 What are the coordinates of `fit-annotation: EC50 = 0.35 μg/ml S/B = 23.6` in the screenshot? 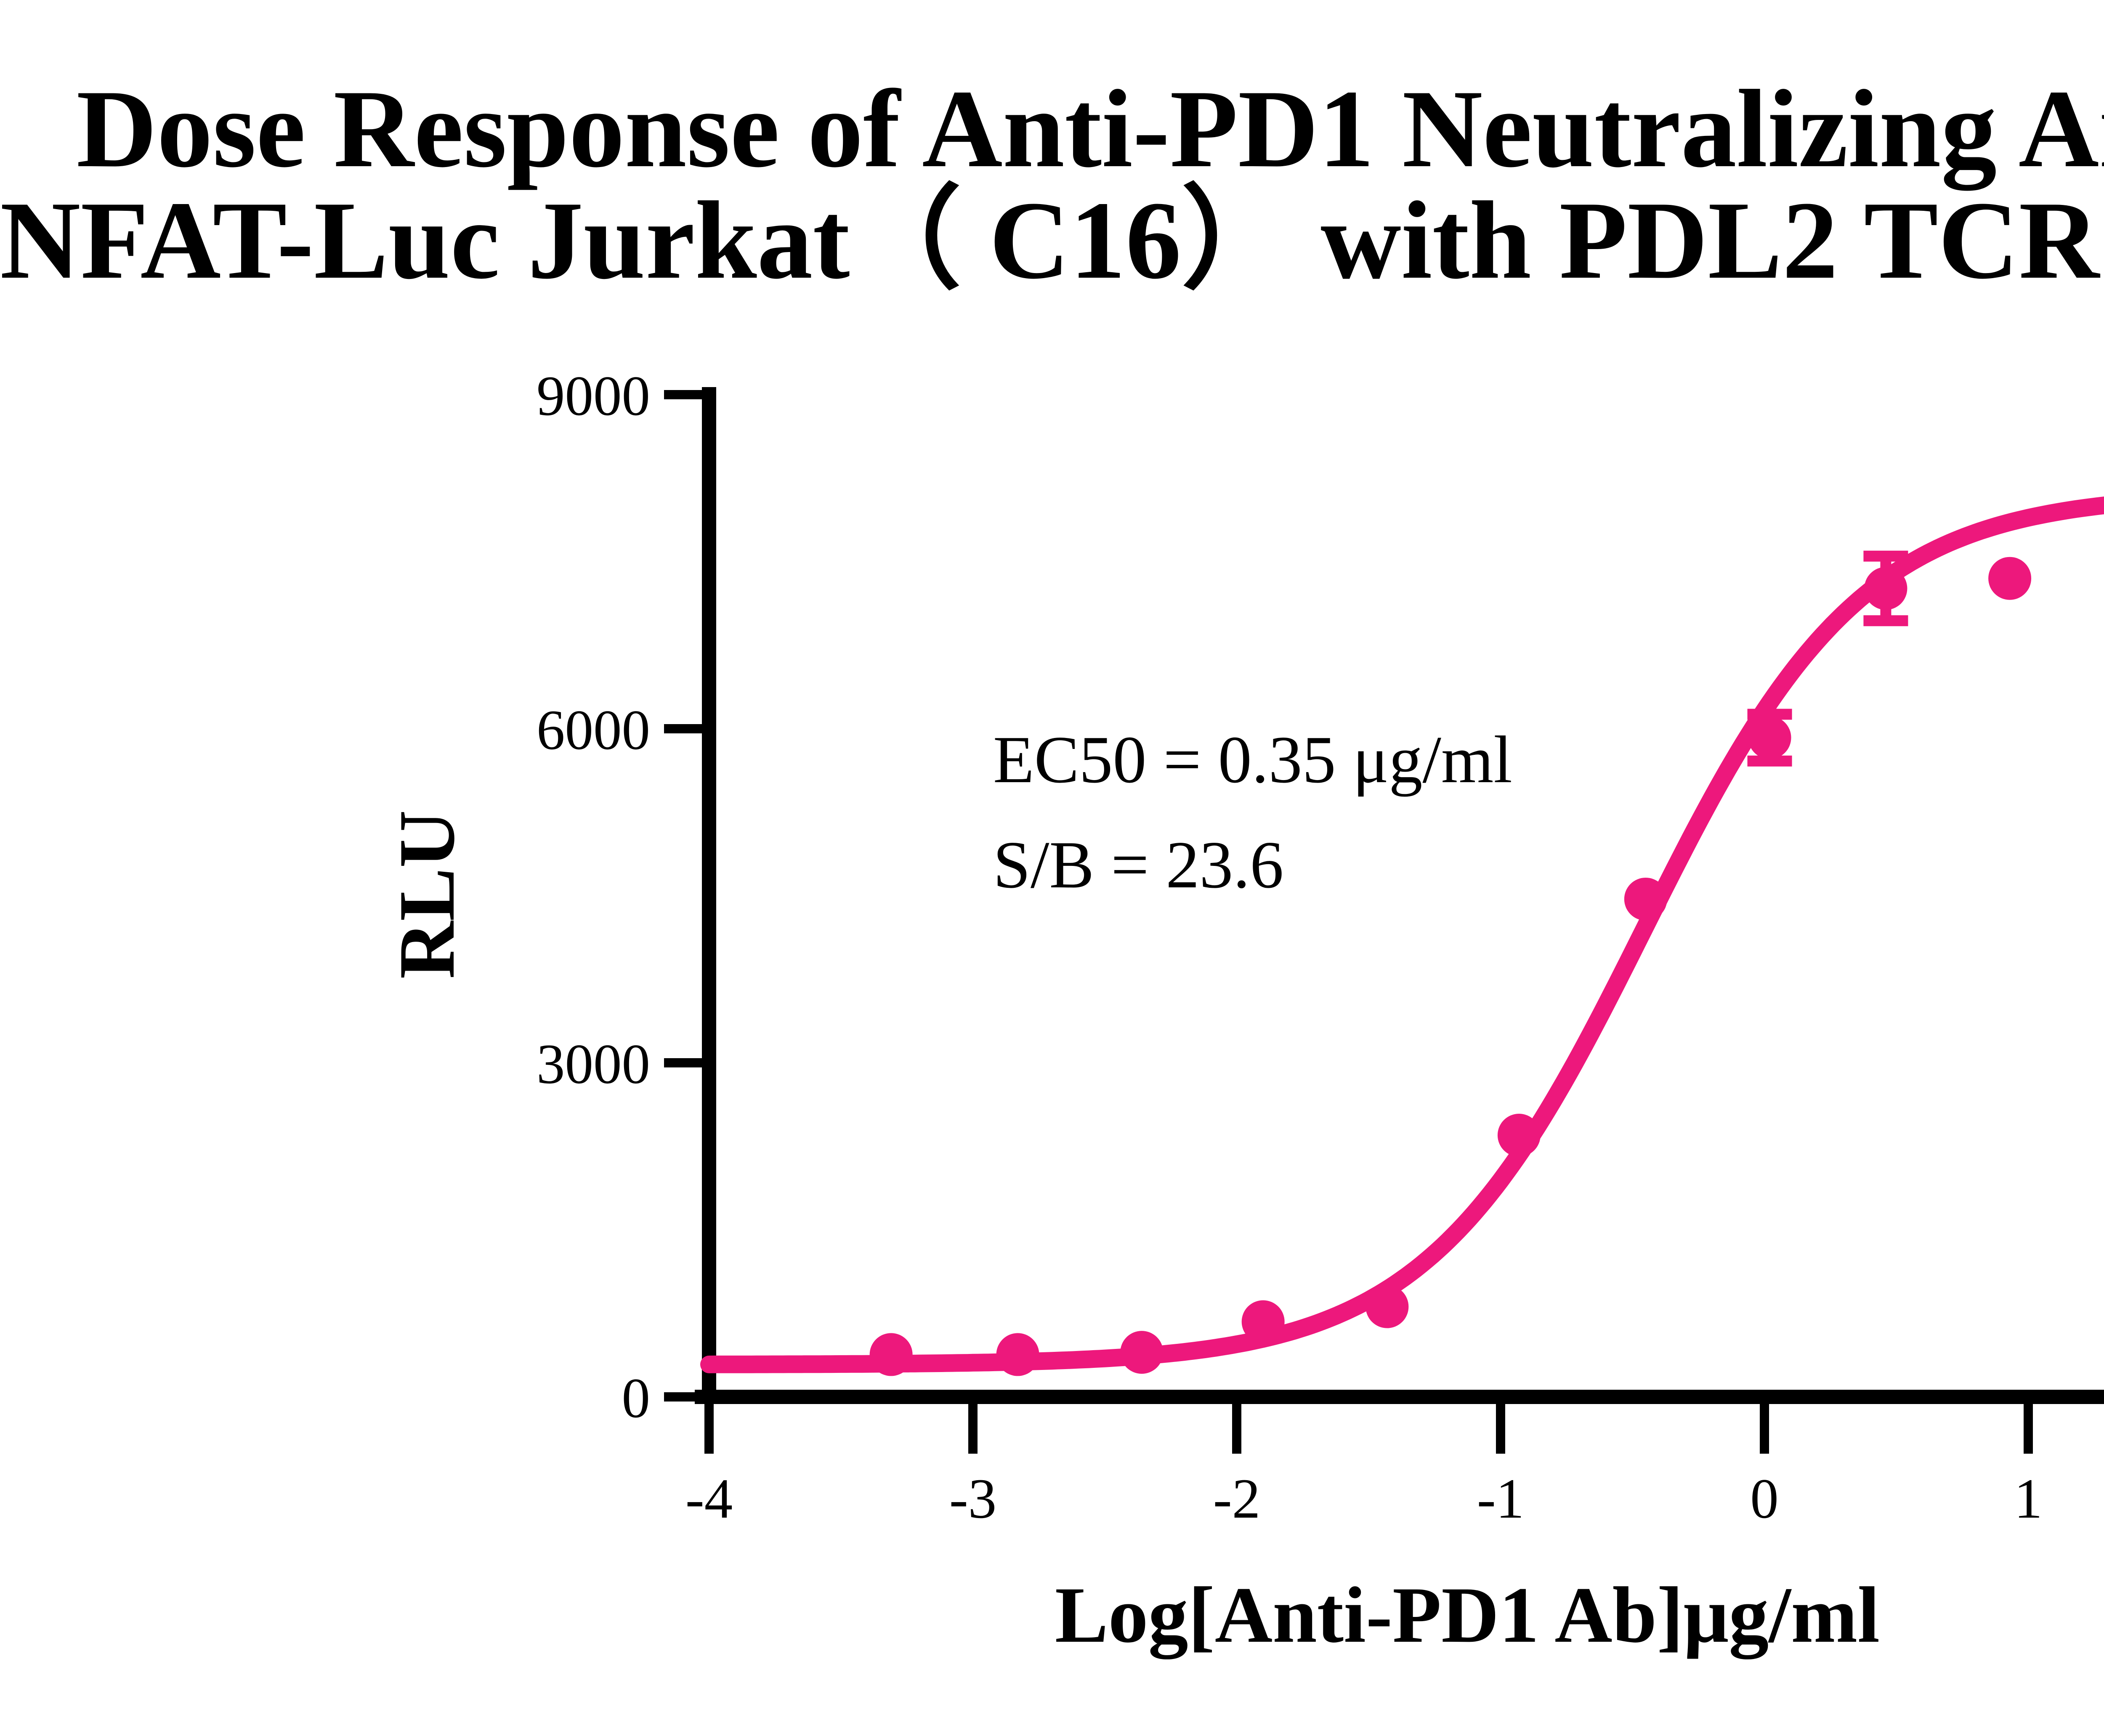 It's located at (1252, 812).